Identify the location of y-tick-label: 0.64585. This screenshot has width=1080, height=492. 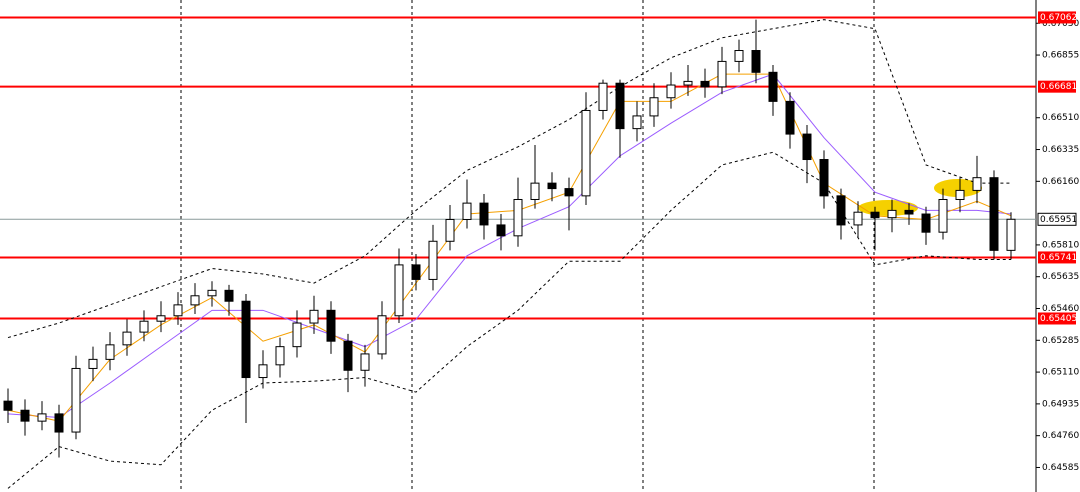
(1060, 468).